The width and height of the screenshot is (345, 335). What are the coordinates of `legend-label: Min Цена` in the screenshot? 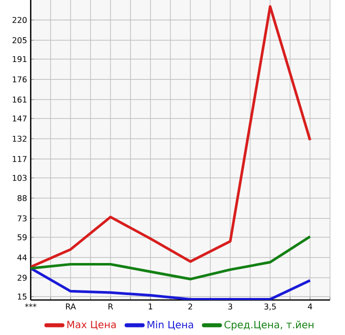 It's located at (171, 325).